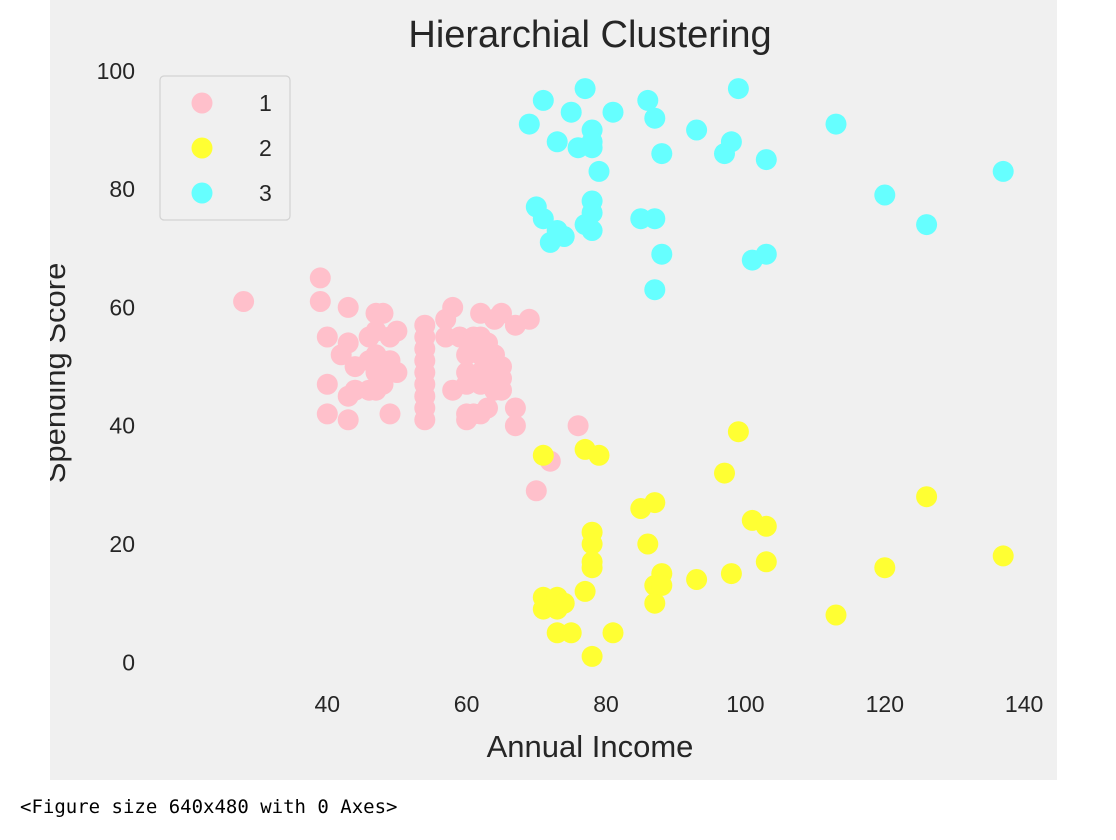 The width and height of the screenshot is (1116, 840). Describe the element at coordinates (606, 704) in the screenshot. I see `x-tick-label-80: 80` at that location.